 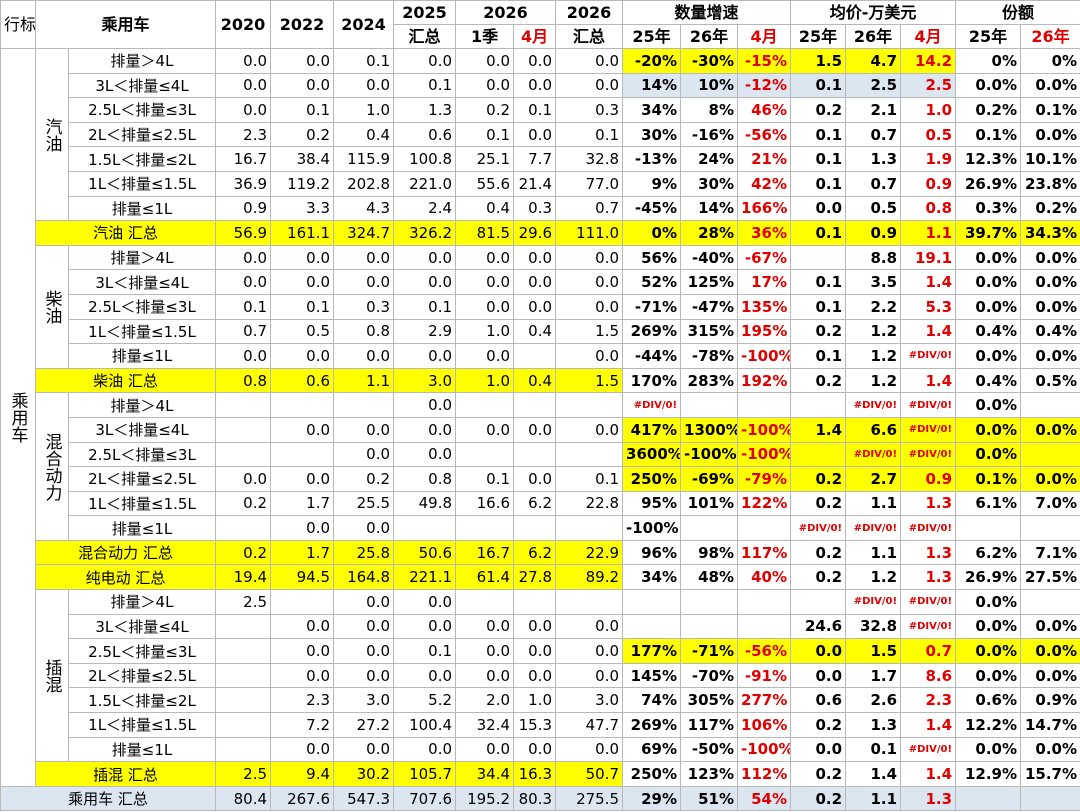 What do you see at coordinates (589, 774) in the screenshot?
I see `cell: 50.7` at bounding box center [589, 774].